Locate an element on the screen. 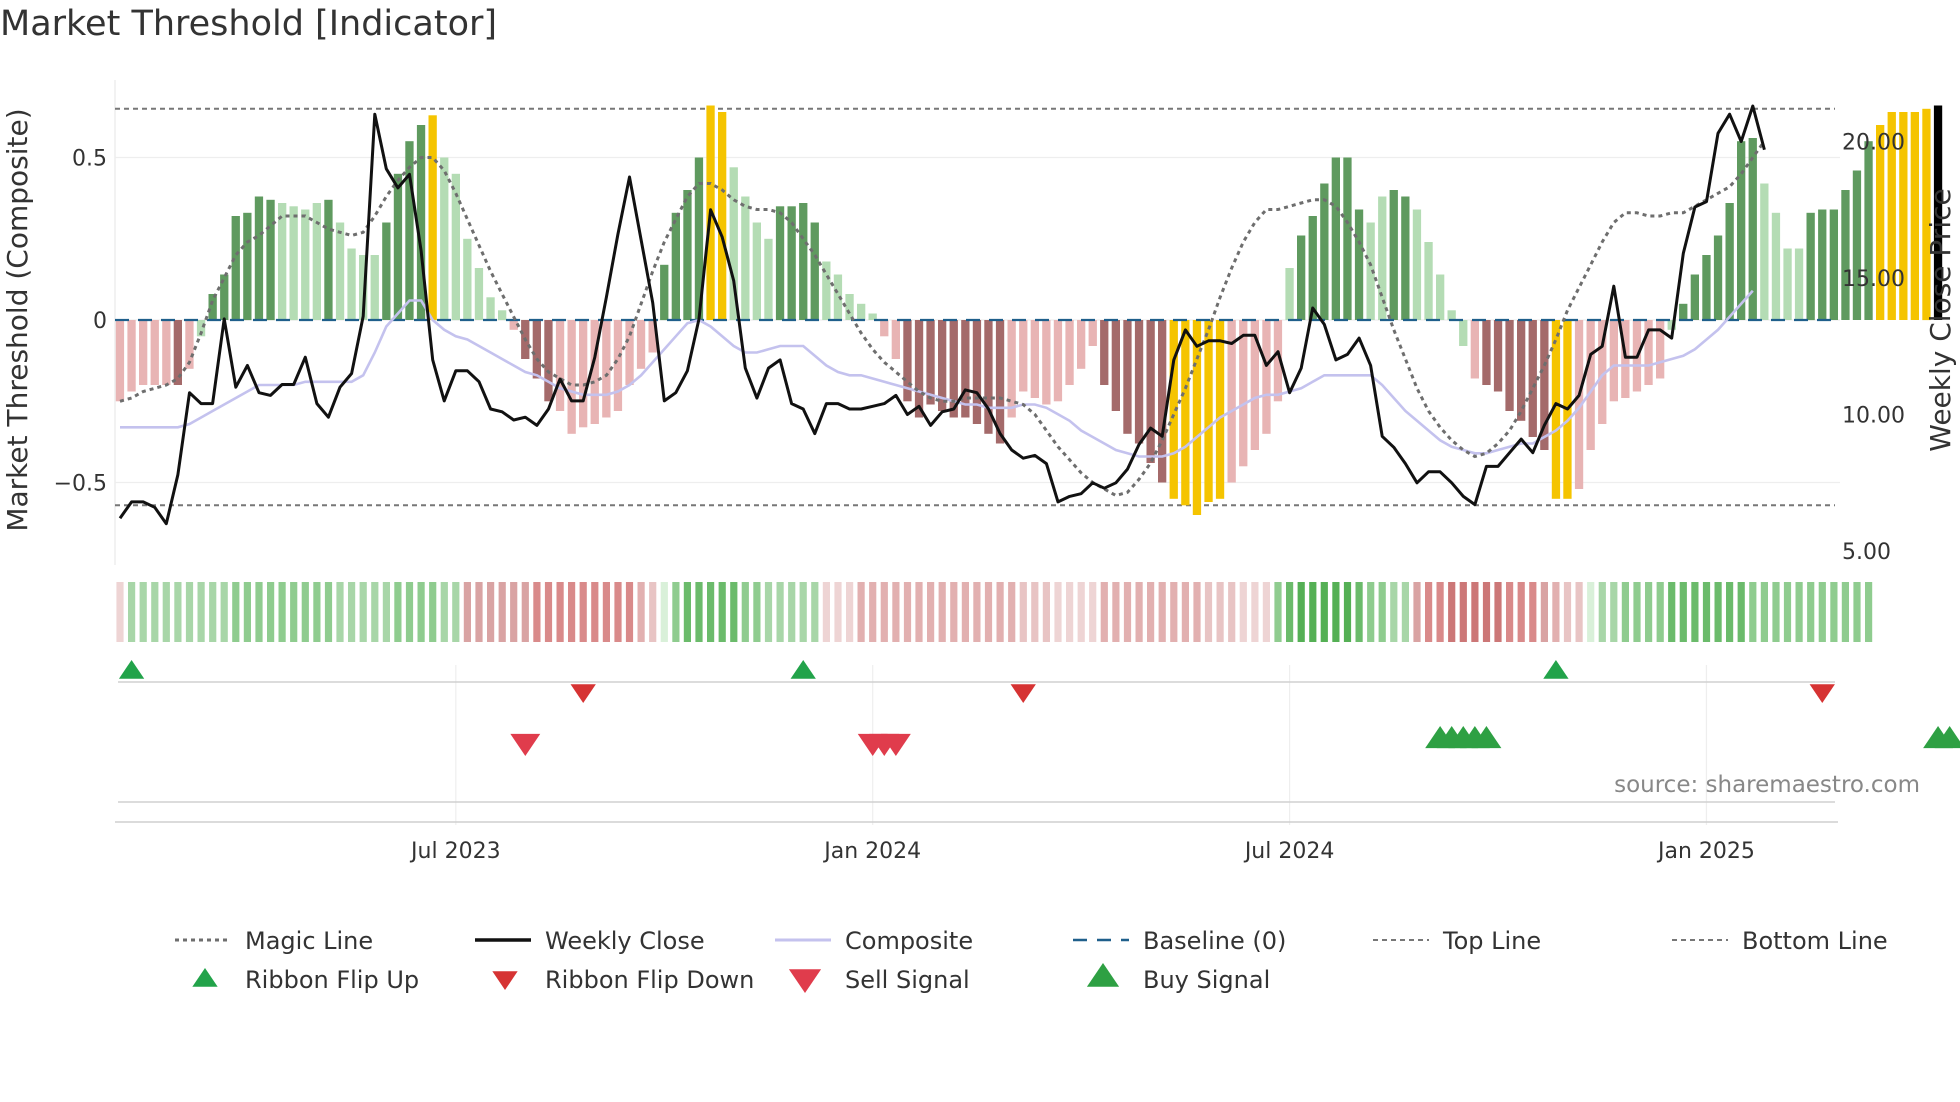 This screenshot has height=1102, width=1960. sell-signal-marker is located at coordinates (895, 744).